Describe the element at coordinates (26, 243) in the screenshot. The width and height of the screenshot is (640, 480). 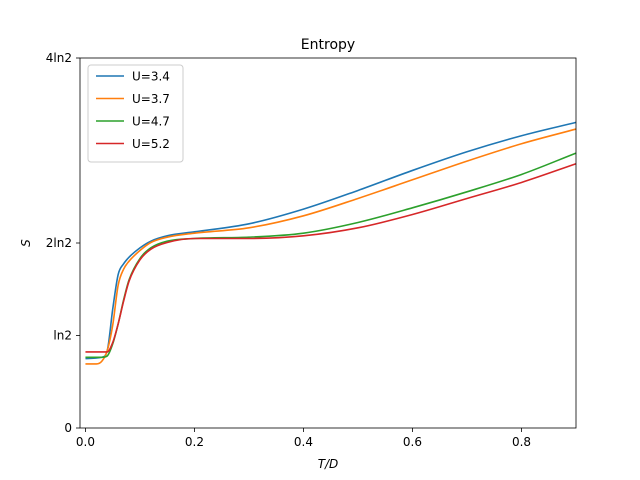
I see `y-axis-label: S` at that location.